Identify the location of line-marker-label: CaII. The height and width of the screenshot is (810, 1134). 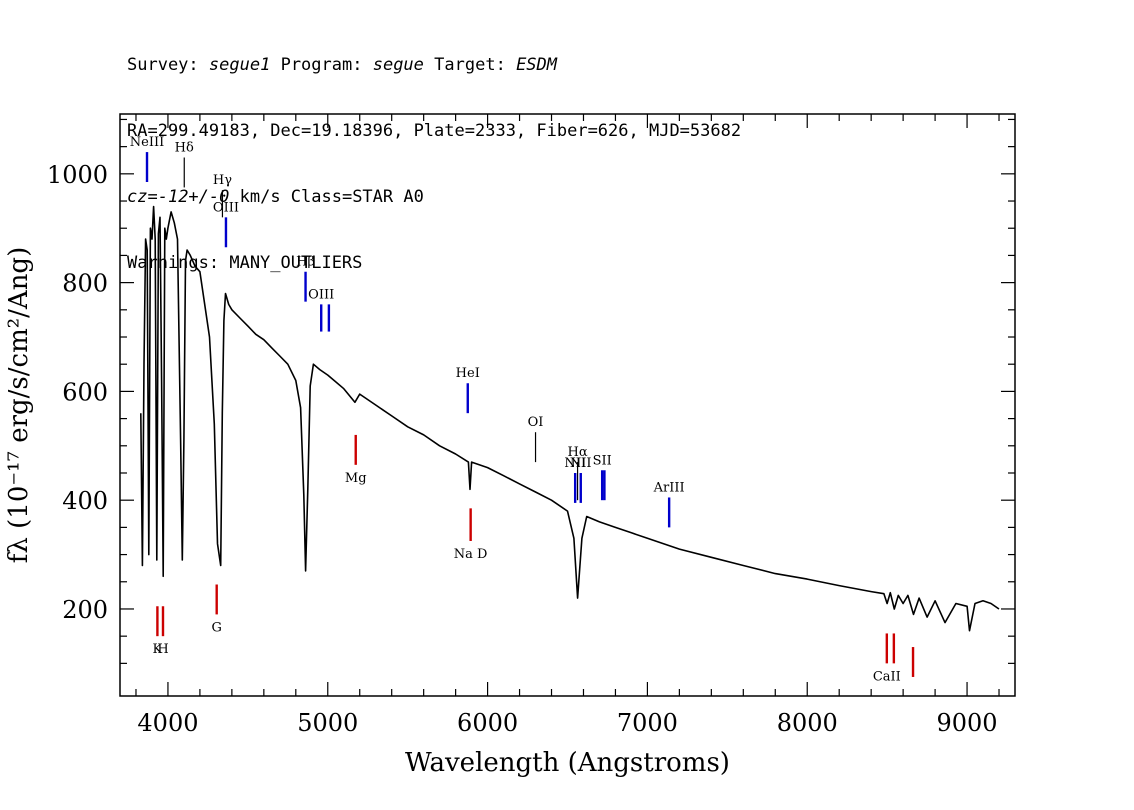
(887, 676).